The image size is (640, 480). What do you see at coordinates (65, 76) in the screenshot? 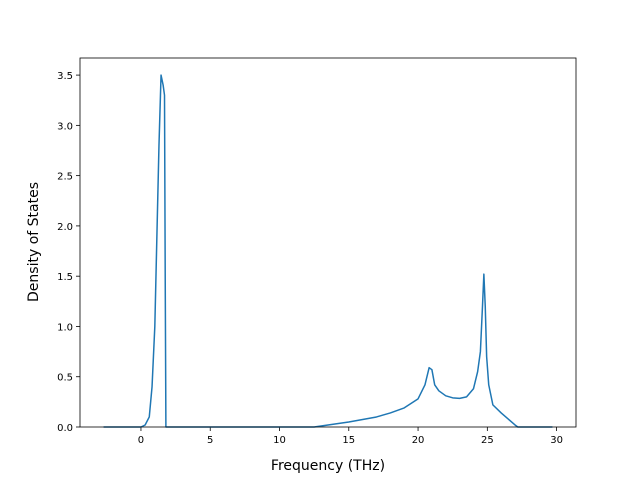
I see `y-tick-label: 3.5` at bounding box center [65, 76].